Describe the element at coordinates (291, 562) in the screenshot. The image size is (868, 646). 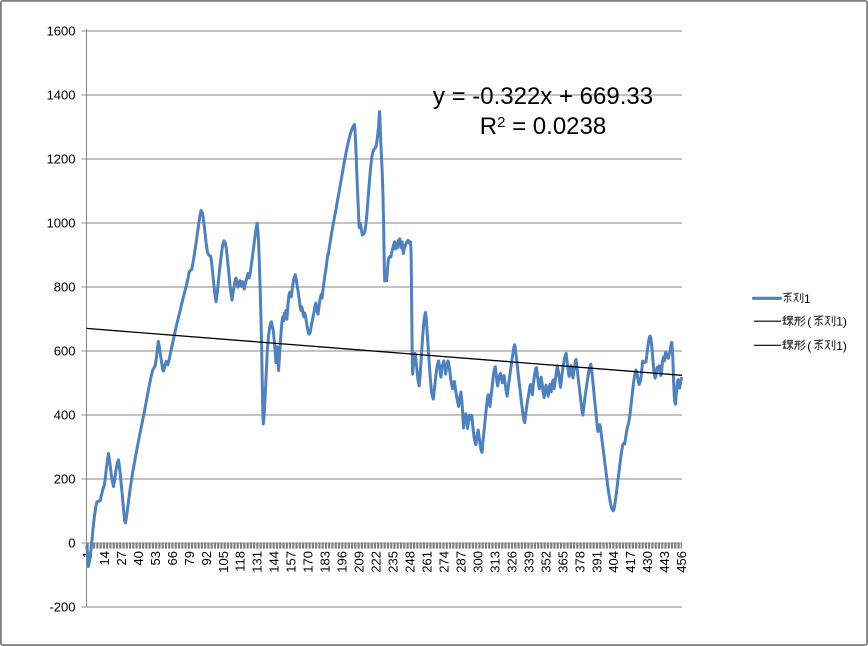
I see `svg-text: 157` at that location.